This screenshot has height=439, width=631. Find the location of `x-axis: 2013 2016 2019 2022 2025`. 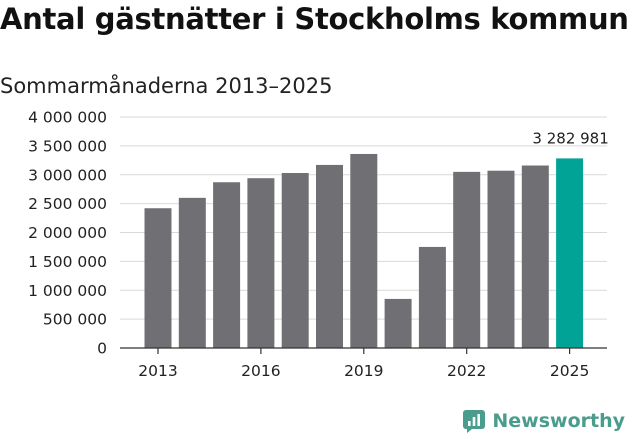

x-axis: 2013 2016 2019 2022 2025 is located at coordinates (363, 363).